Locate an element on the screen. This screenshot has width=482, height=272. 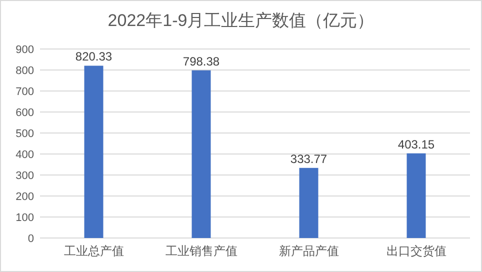
y-tick-label: 200 is located at coordinates (25, 197).